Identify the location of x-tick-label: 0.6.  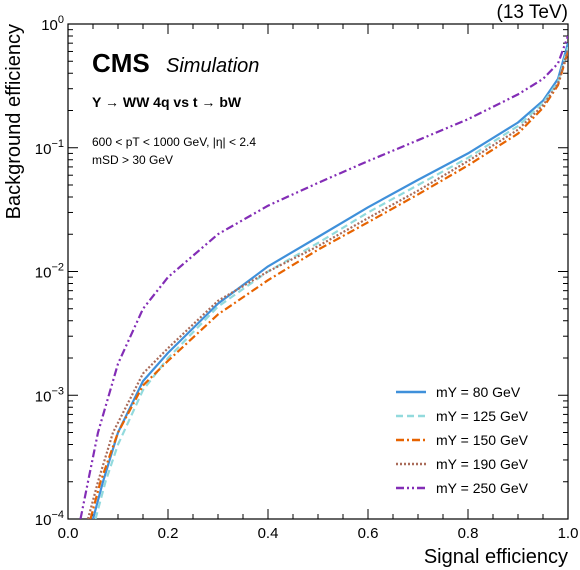
(368, 533).